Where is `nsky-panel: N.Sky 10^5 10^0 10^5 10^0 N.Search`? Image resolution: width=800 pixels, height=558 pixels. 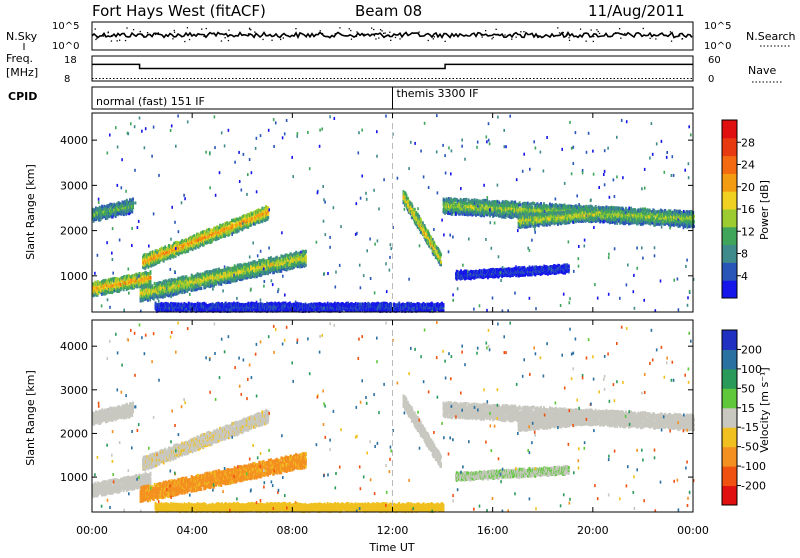
nsky-panel: N.Sky 10^5 10^0 10^5 10^0 N.Search is located at coordinates (401, 36).